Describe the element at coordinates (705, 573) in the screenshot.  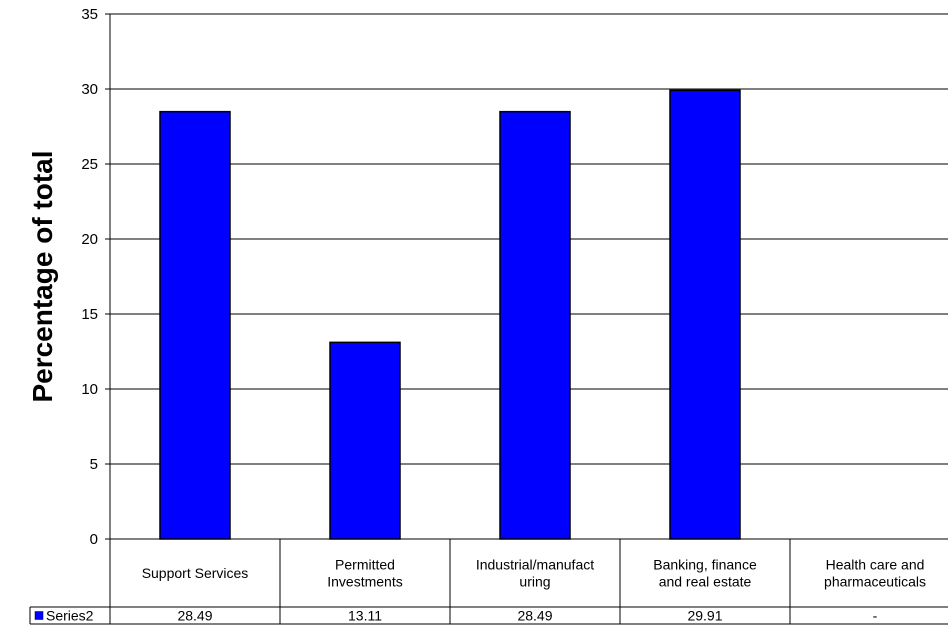
I see `category-label: Banking, finance and real estate` at that location.